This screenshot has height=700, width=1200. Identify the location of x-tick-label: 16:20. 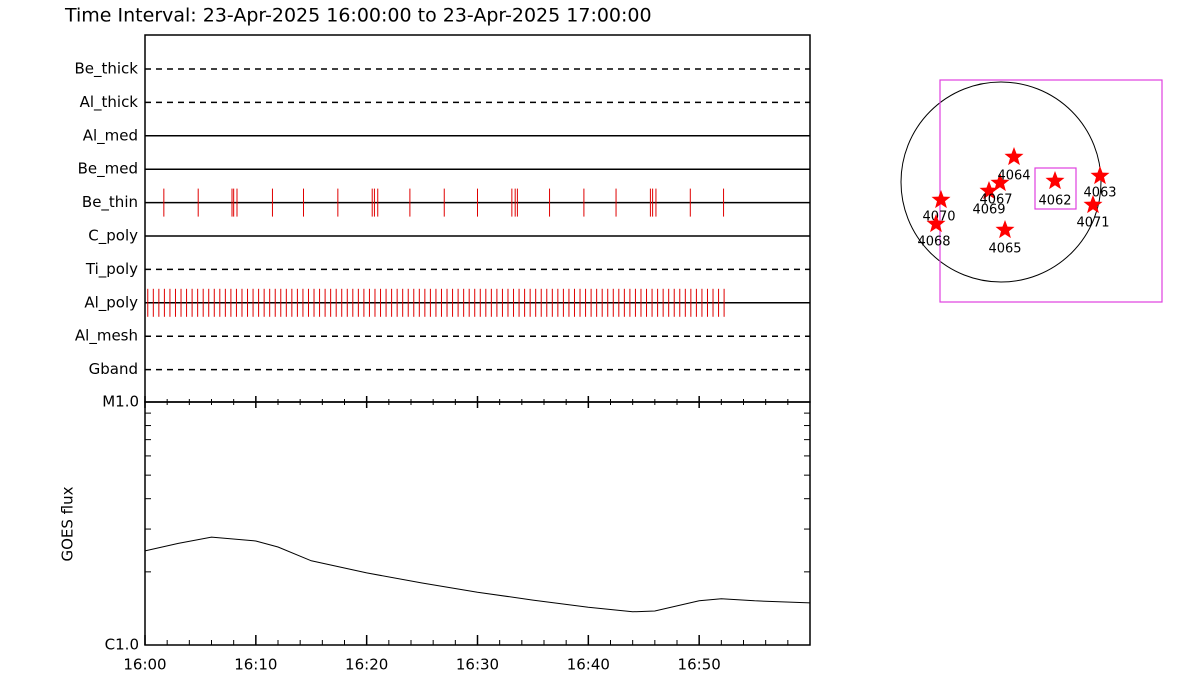
(366, 665).